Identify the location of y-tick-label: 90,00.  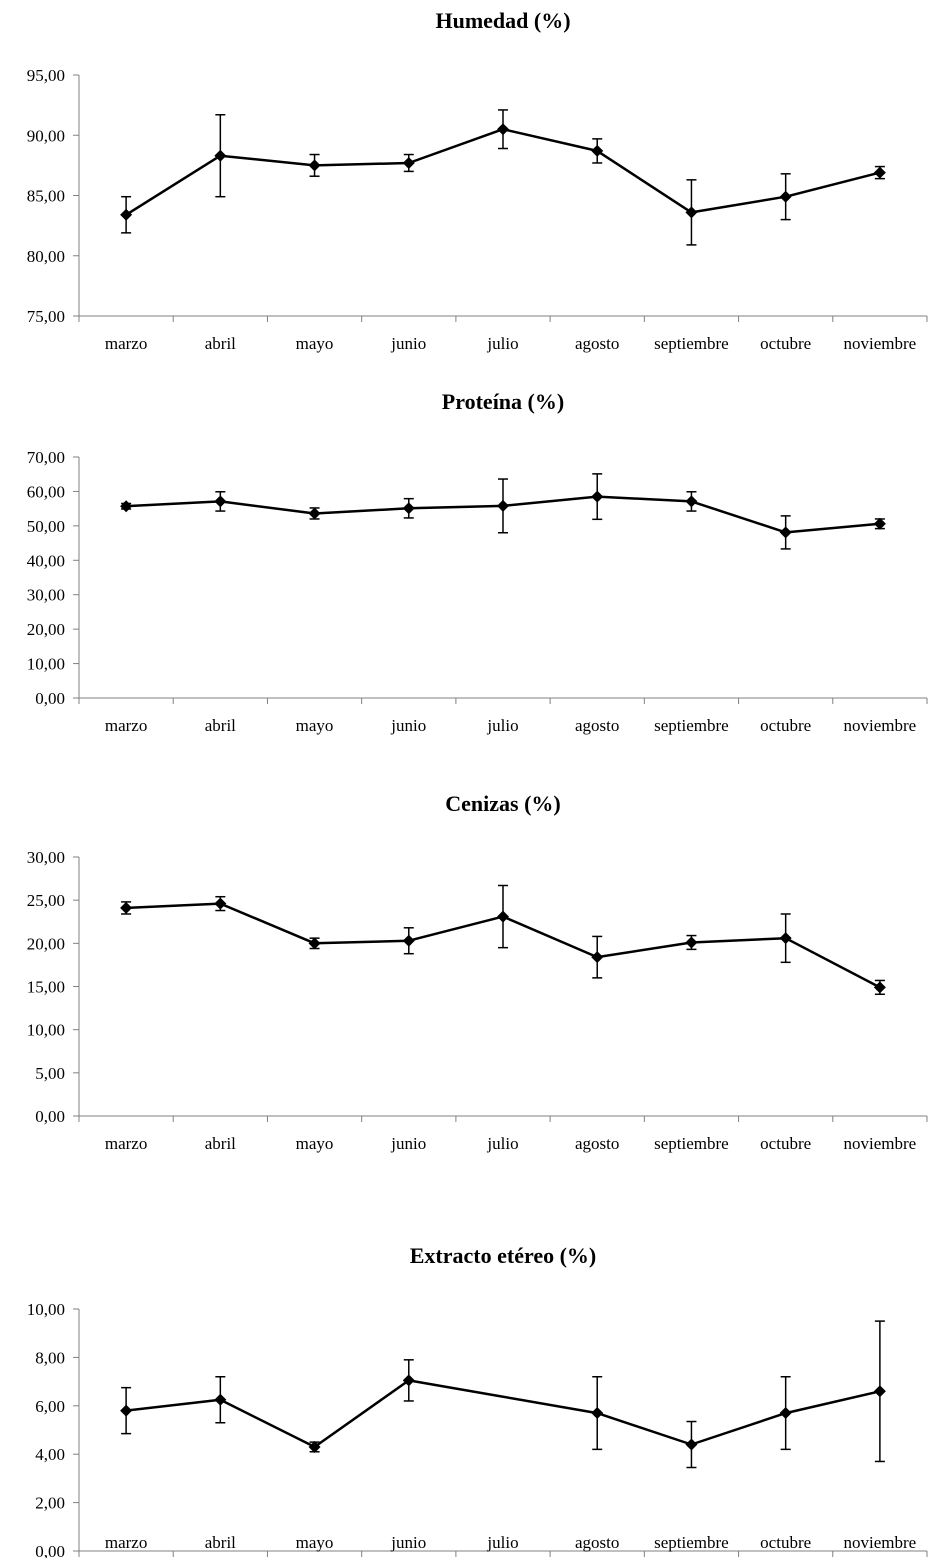
(46, 135).